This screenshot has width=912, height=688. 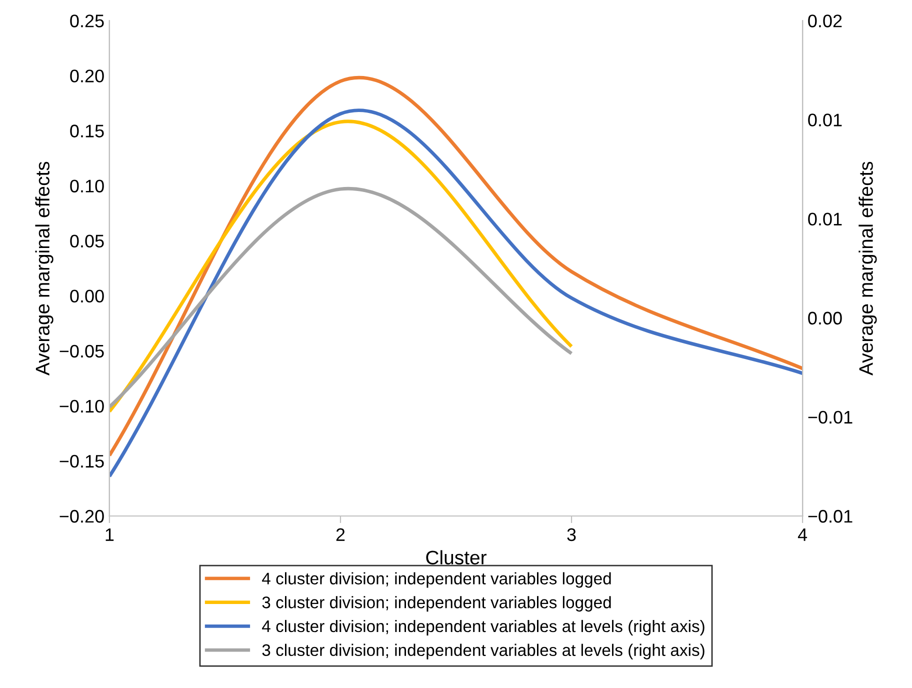 What do you see at coordinates (825, 21) in the screenshot?
I see `y2-tick-label: 0.02` at bounding box center [825, 21].